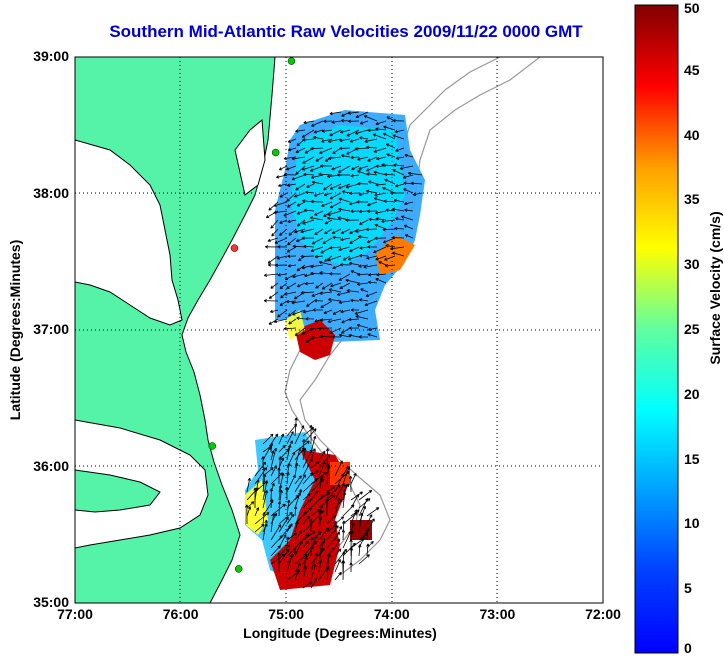 This screenshot has width=724, height=659. What do you see at coordinates (688, 588) in the screenshot?
I see `colorbar-tick-label: 5` at bounding box center [688, 588].